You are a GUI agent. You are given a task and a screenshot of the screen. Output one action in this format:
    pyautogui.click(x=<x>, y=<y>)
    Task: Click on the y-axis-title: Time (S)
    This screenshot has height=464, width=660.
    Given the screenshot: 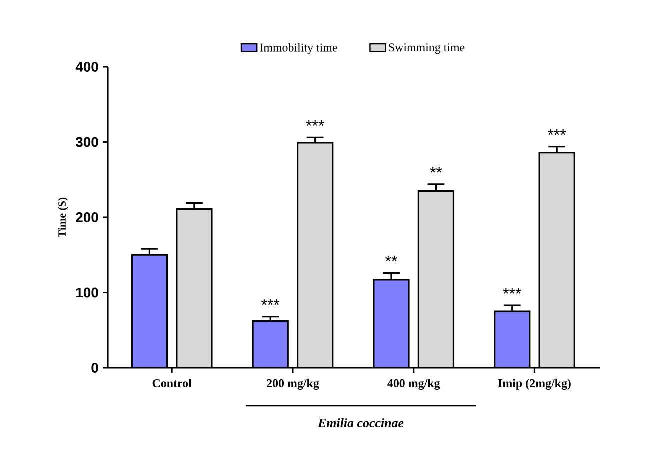 What is the action you would take?
    pyautogui.click(x=63, y=218)
    